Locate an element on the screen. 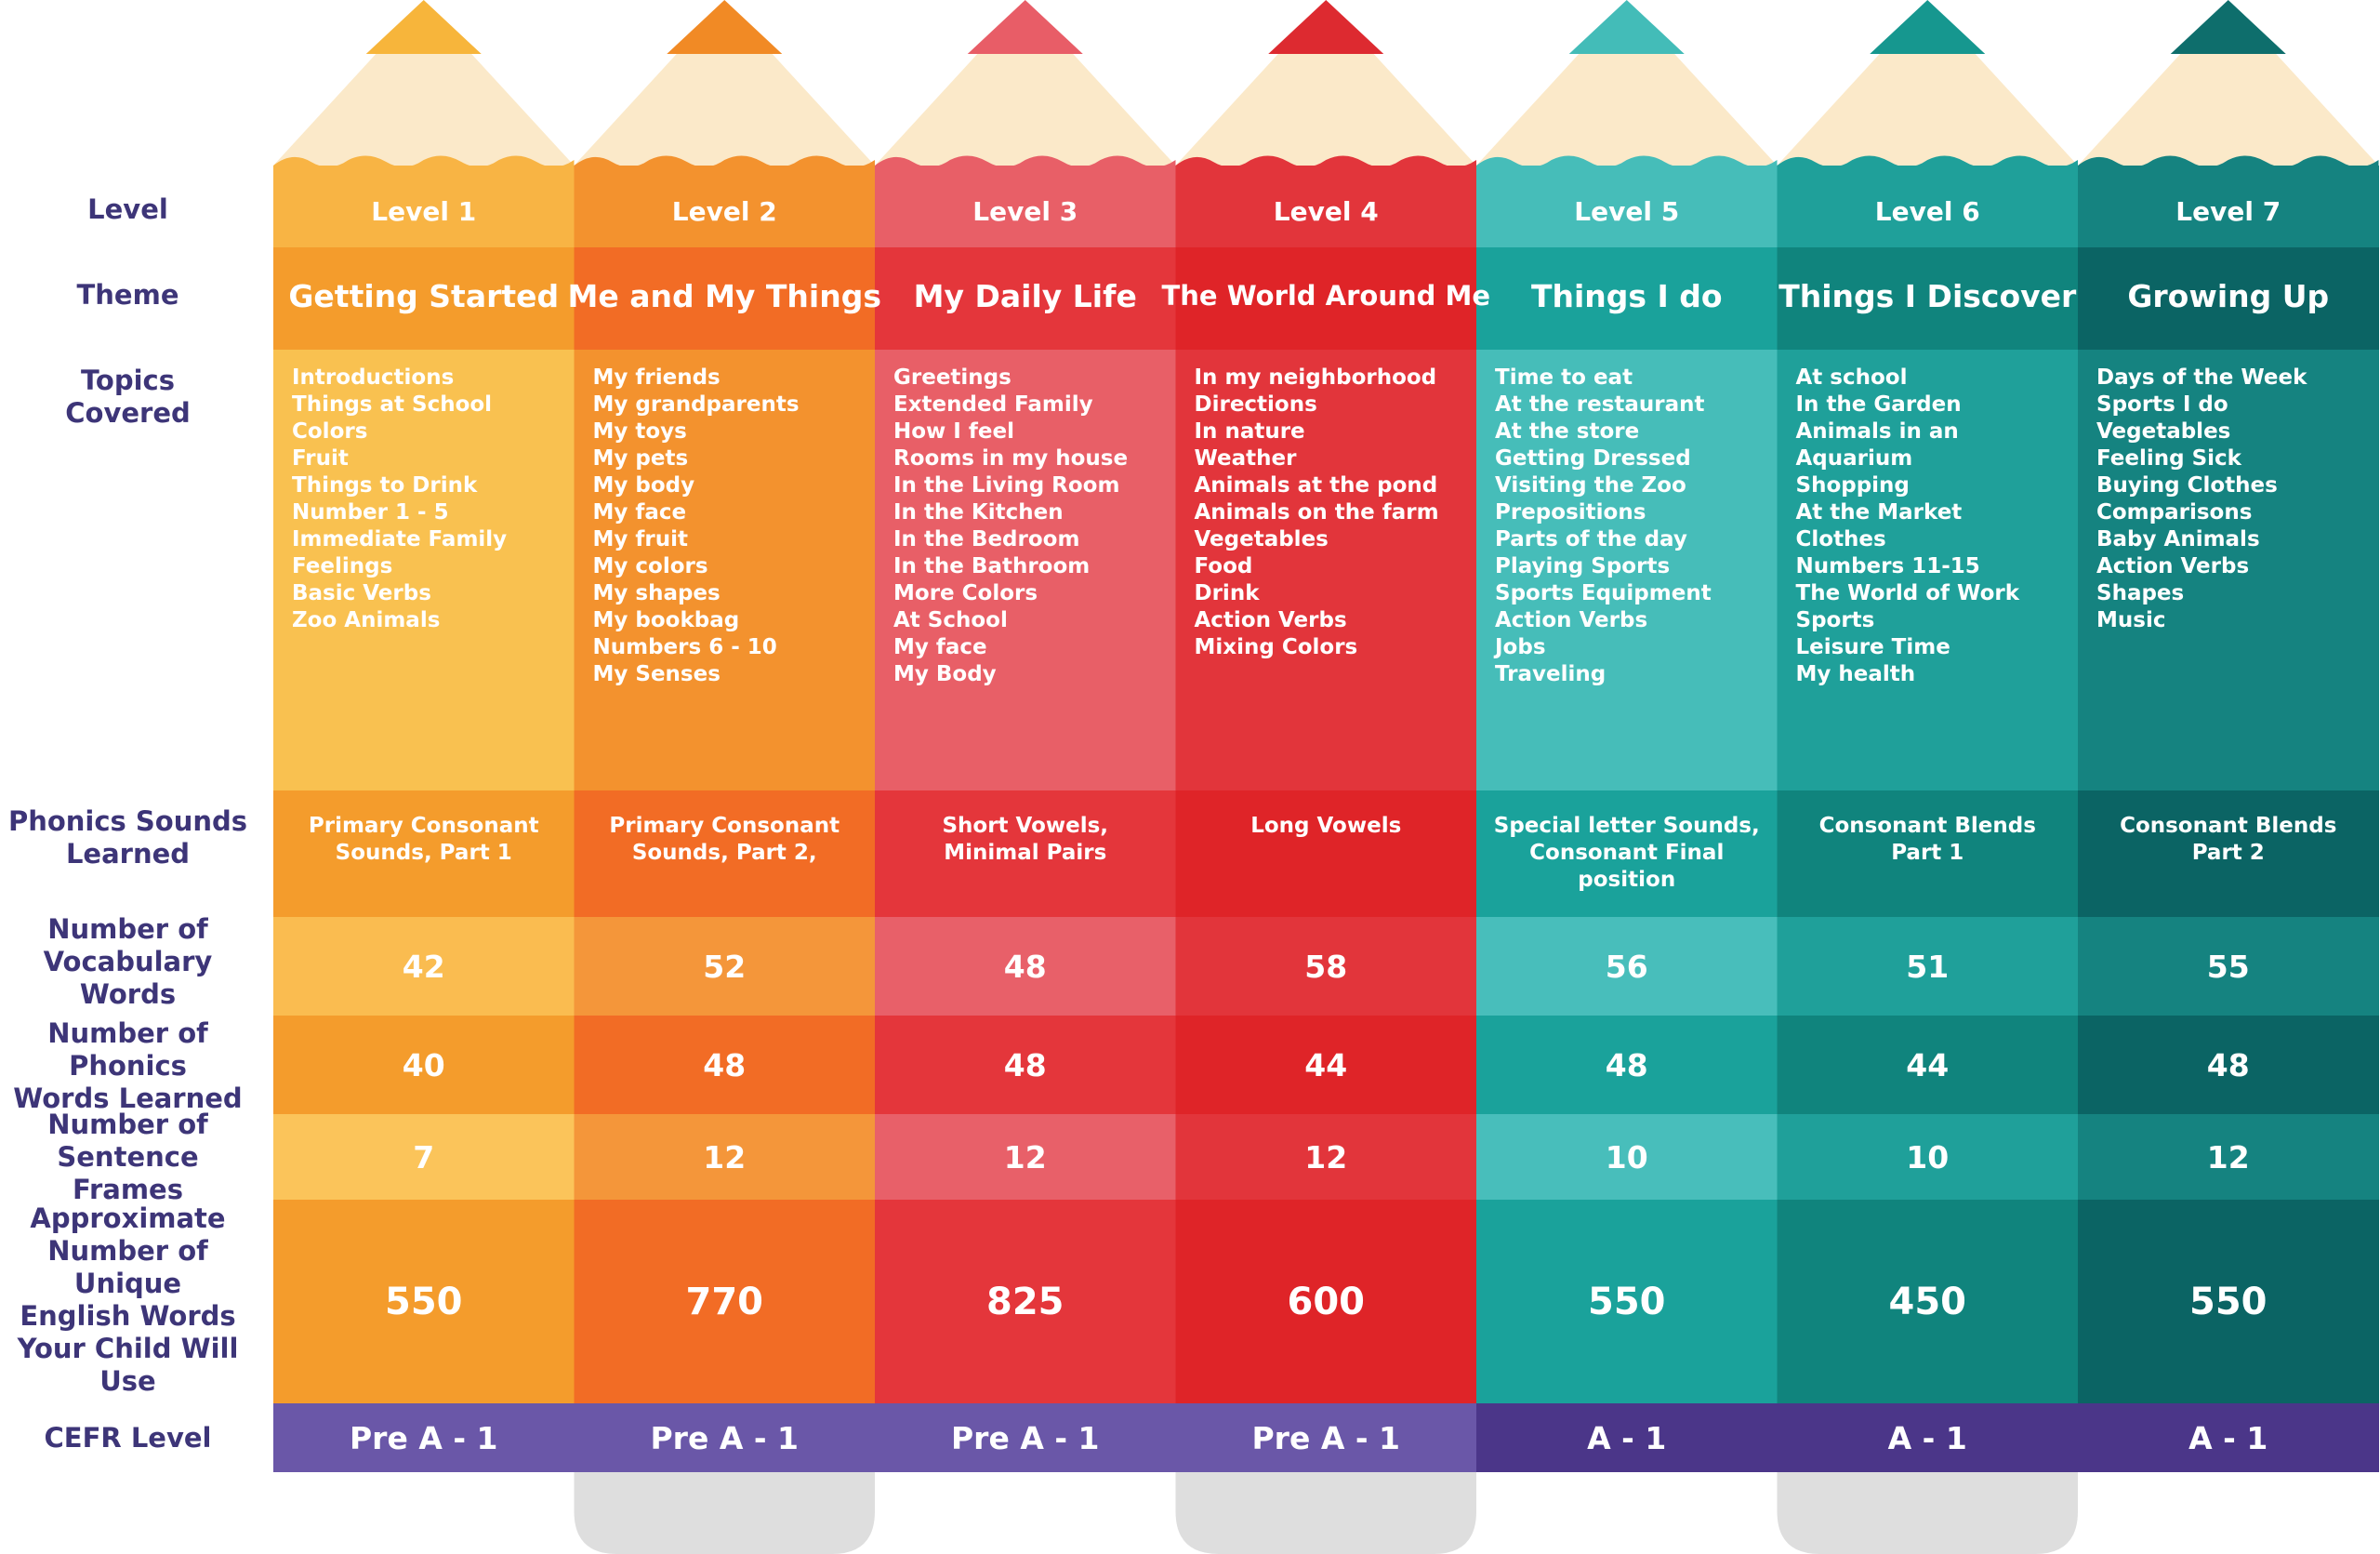 This screenshot has width=2380, height=1554. topic-item: Numbers 6 - 10 is located at coordinates (684, 647).